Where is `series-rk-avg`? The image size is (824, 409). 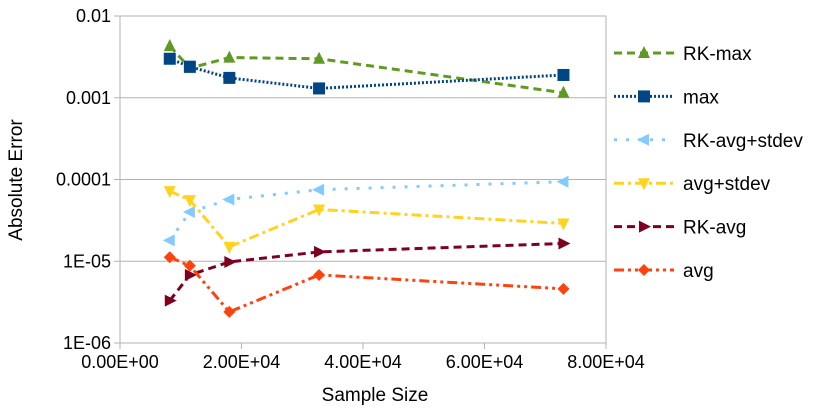 series-rk-avg is located at coordinates (367, 272).